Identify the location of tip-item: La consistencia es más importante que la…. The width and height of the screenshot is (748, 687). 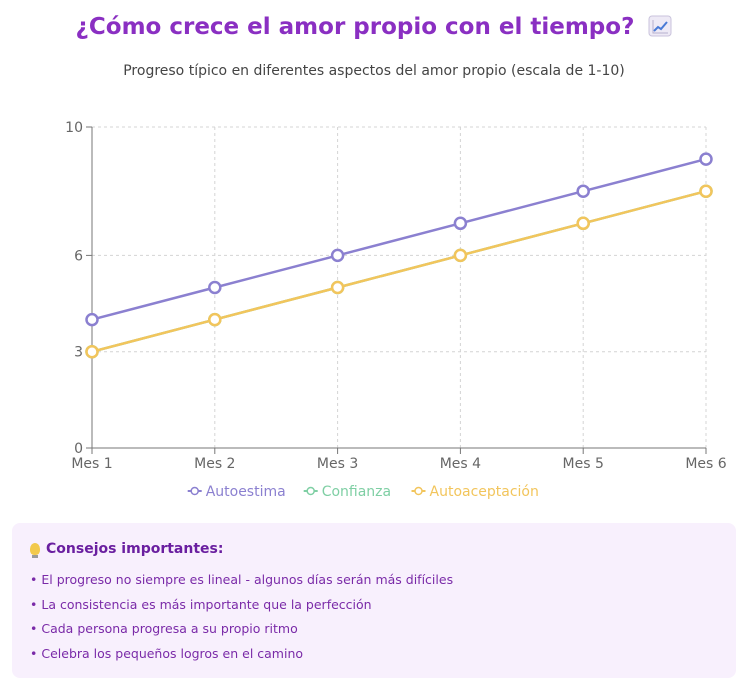
(383, 605).